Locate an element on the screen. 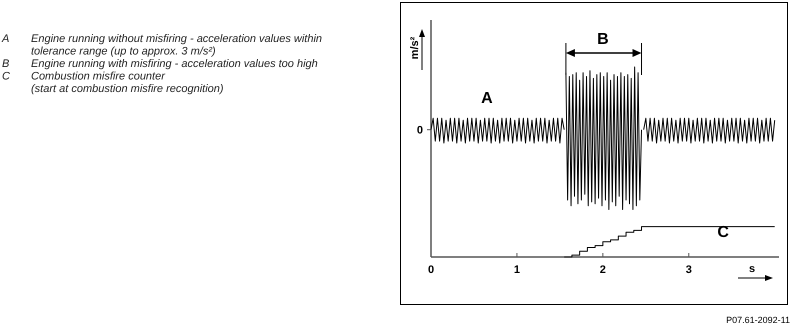  x-tick-label: 0 is located at coordinates (431, 270).